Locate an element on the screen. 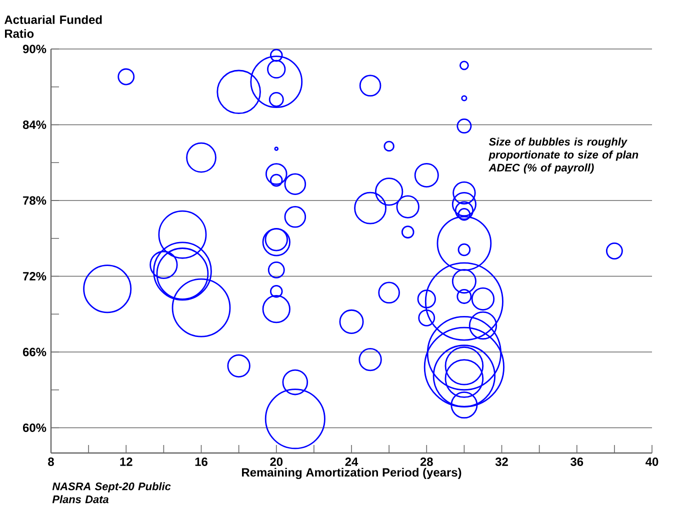  y-axis-title: Actuarial Funded Ratio is located at coordinates (53, 26).